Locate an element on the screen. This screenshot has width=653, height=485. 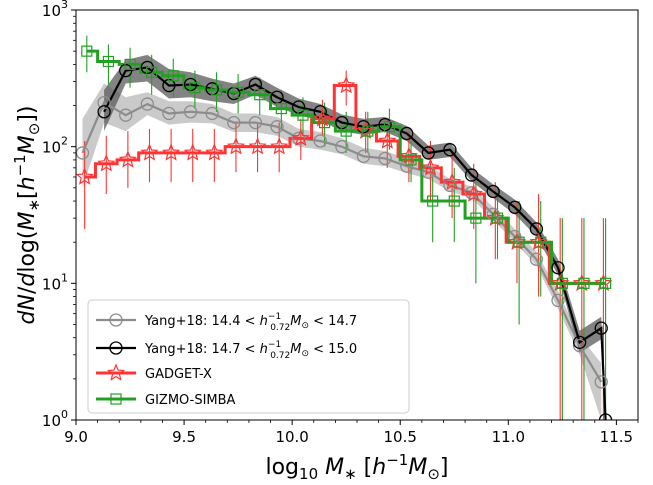
y-tick-label: 10³ is located at coordinates (55, 10).